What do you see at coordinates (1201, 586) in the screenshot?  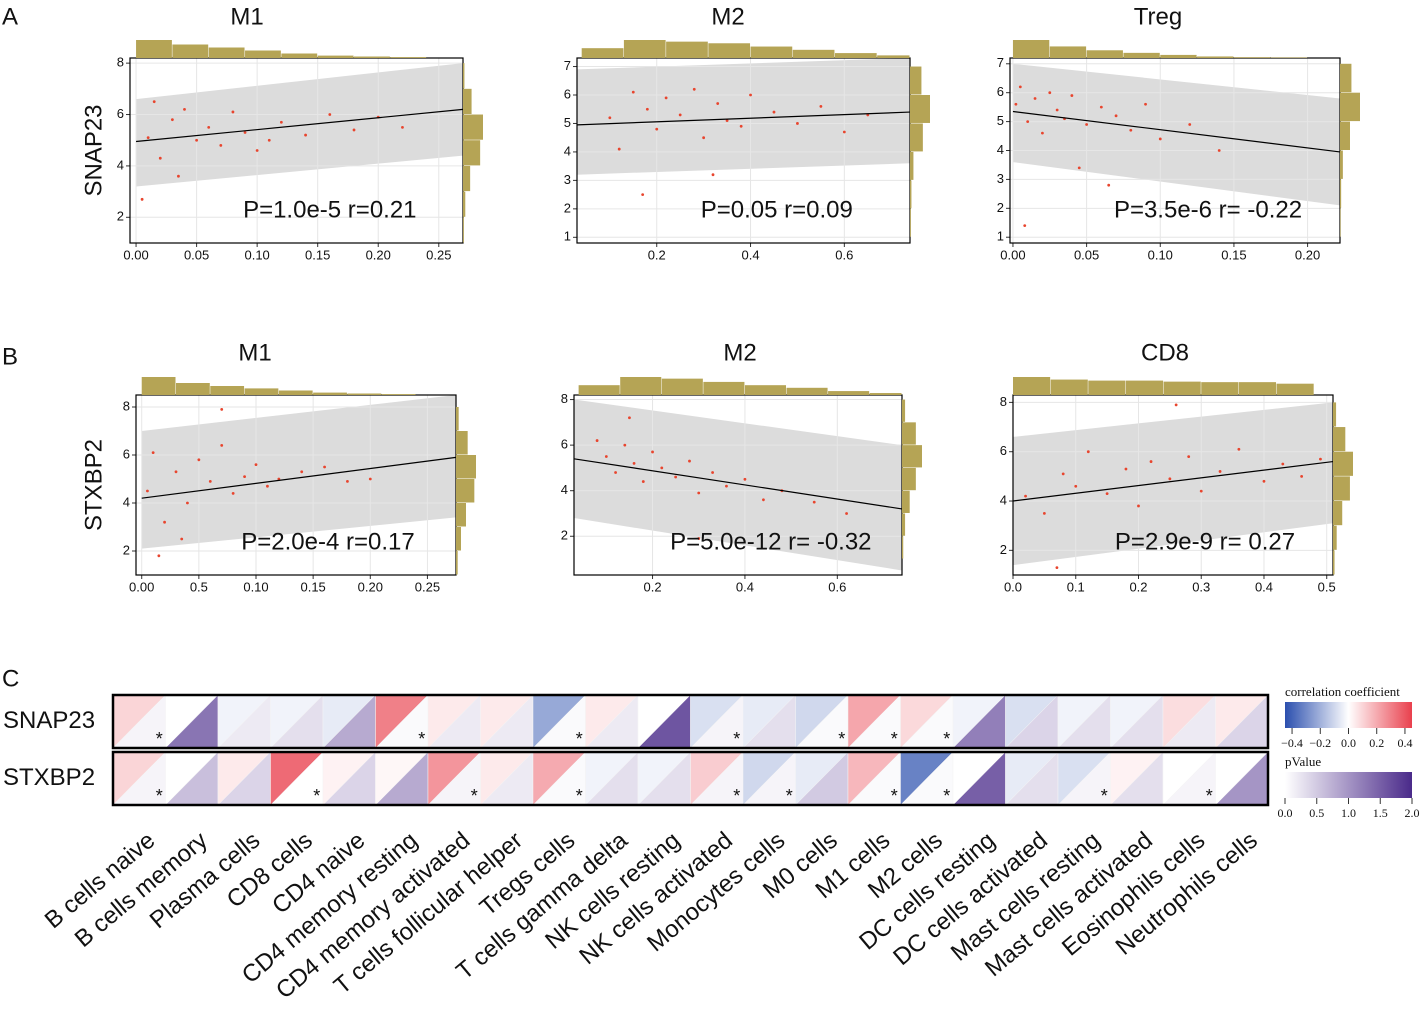 I see `x-tick-label: 0.3` at bounding box center [1201, 586].